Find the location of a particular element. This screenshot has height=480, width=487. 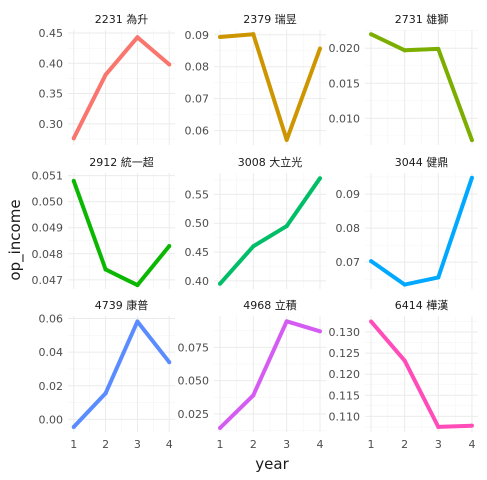

facet-panel: 2231 為升 0.30 0.35 0.40 0.45 is located at coordinates (107, 78).